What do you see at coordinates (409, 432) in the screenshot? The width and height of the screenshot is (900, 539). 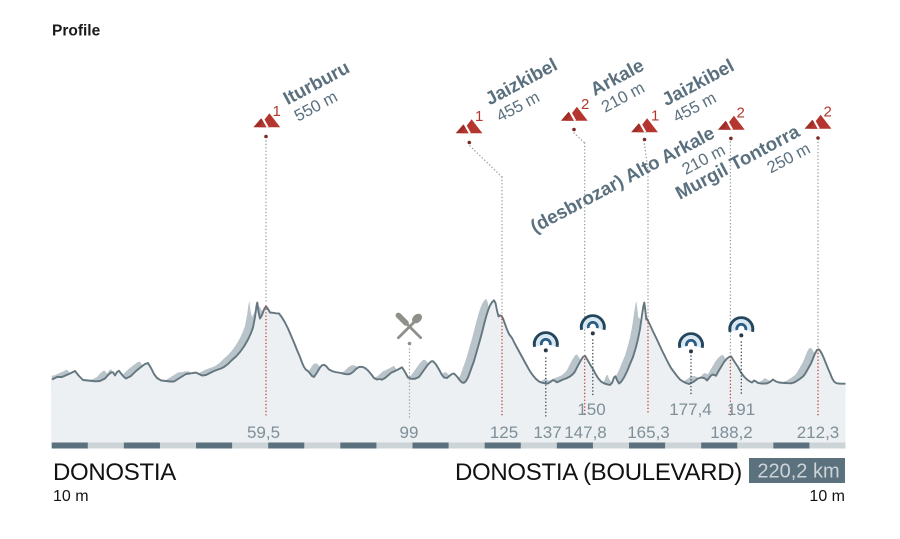 I see `svg-text: 99` at bounding box center [409, 432].